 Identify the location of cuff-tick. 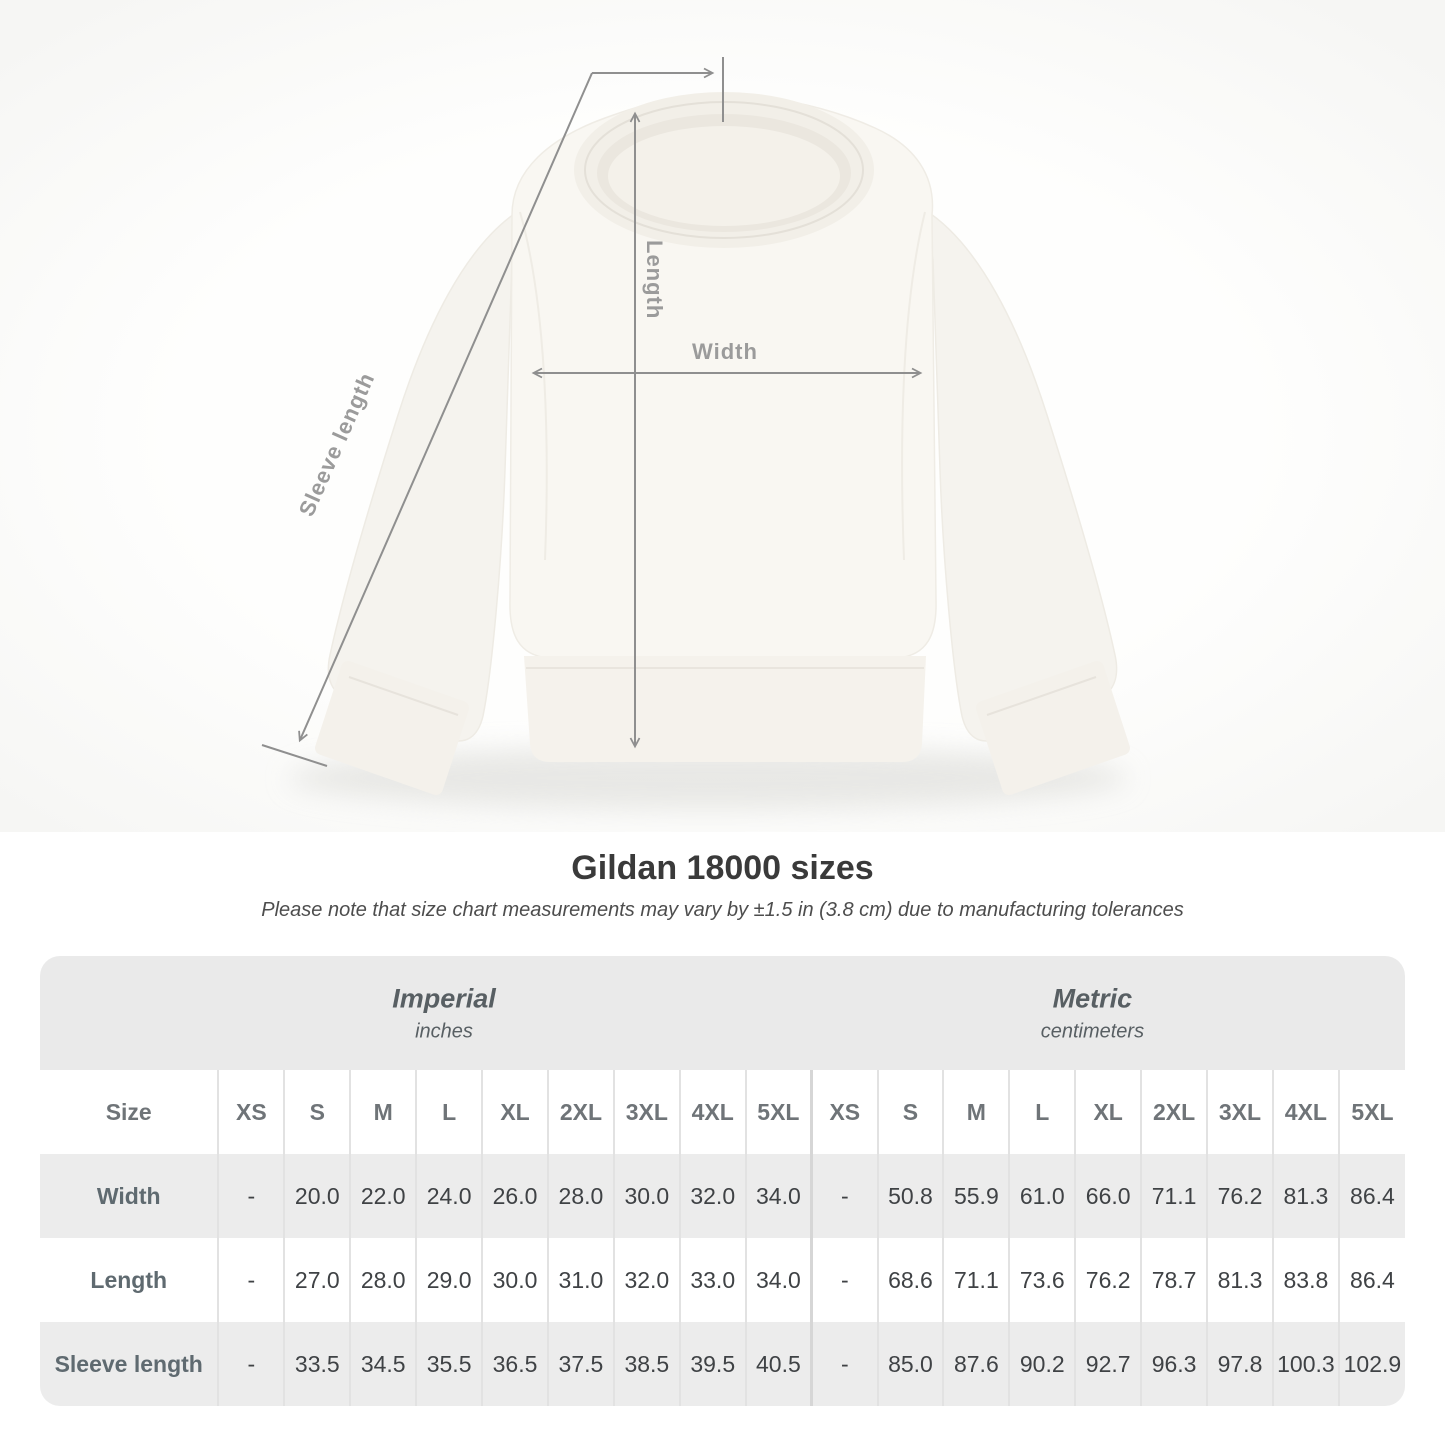
(294, 755).